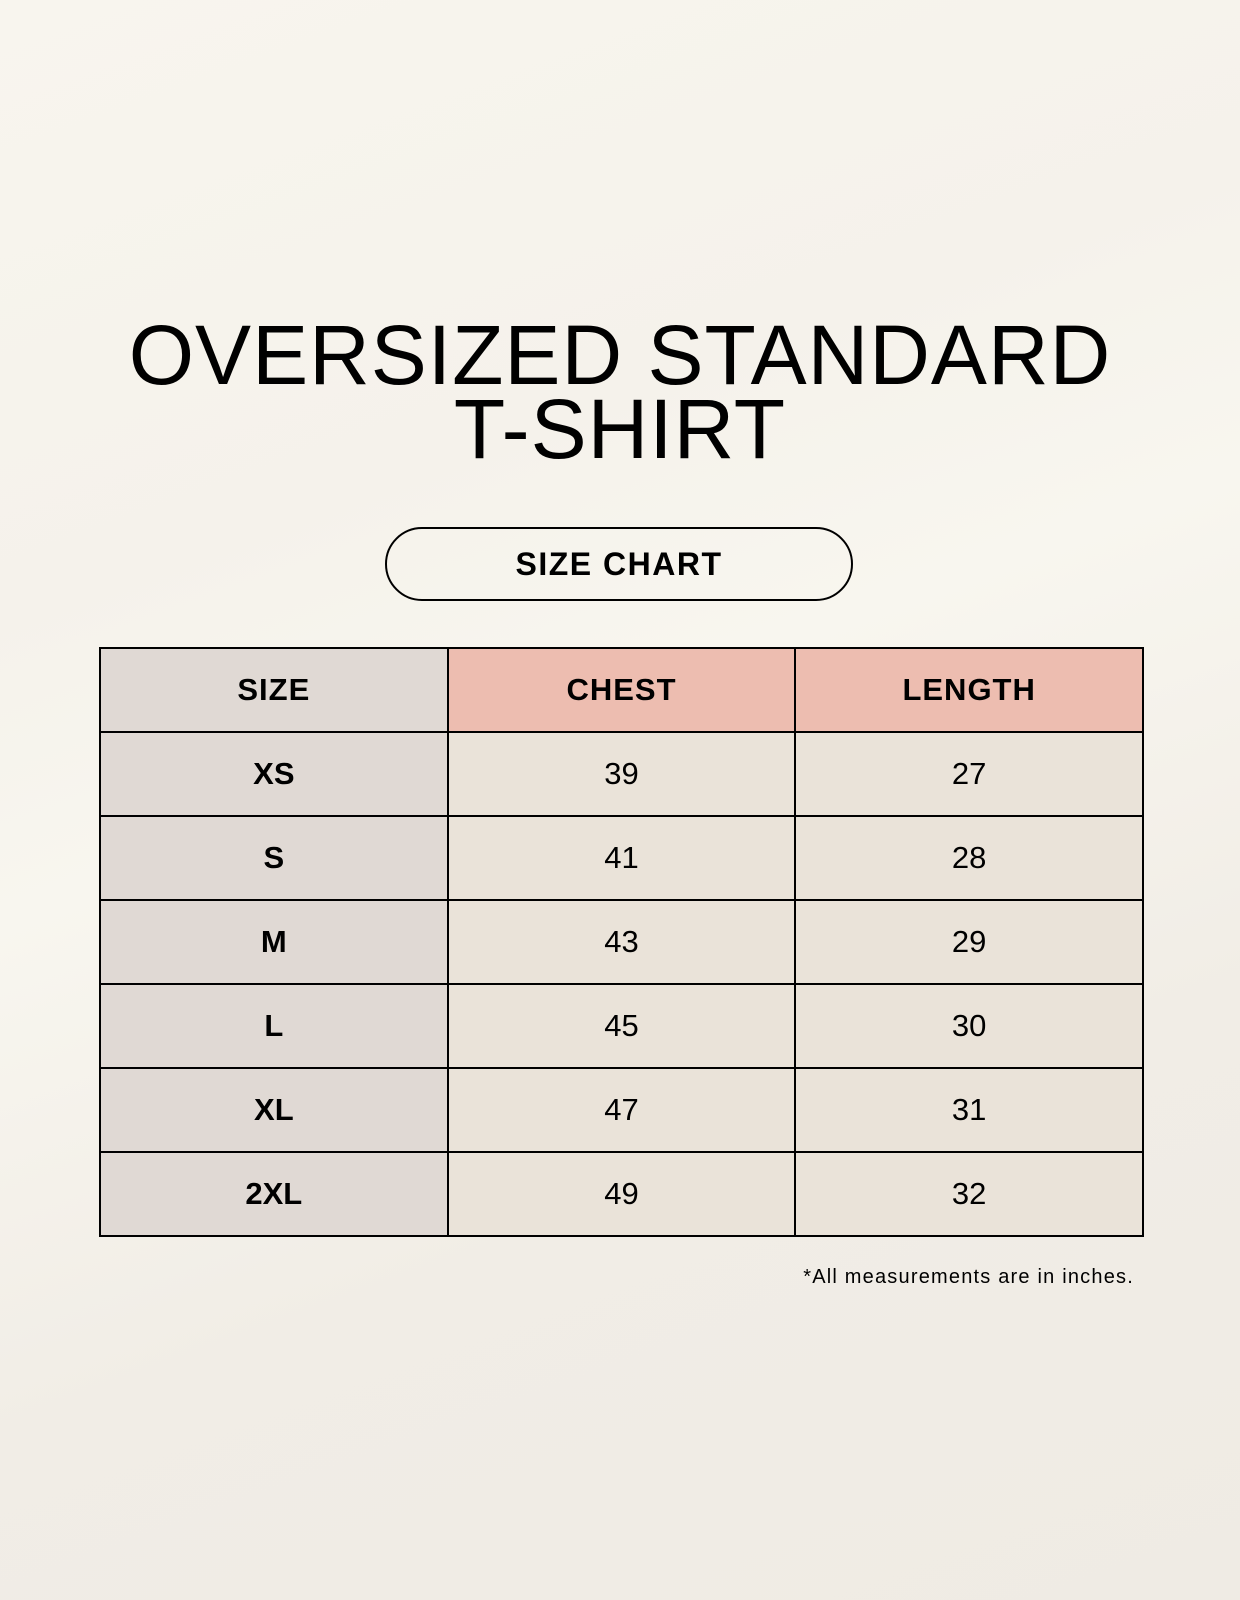 The image size is (1240, 1600). I want to click on table-header-row: SIZE CHEST LENGTH, so click(621, 690).